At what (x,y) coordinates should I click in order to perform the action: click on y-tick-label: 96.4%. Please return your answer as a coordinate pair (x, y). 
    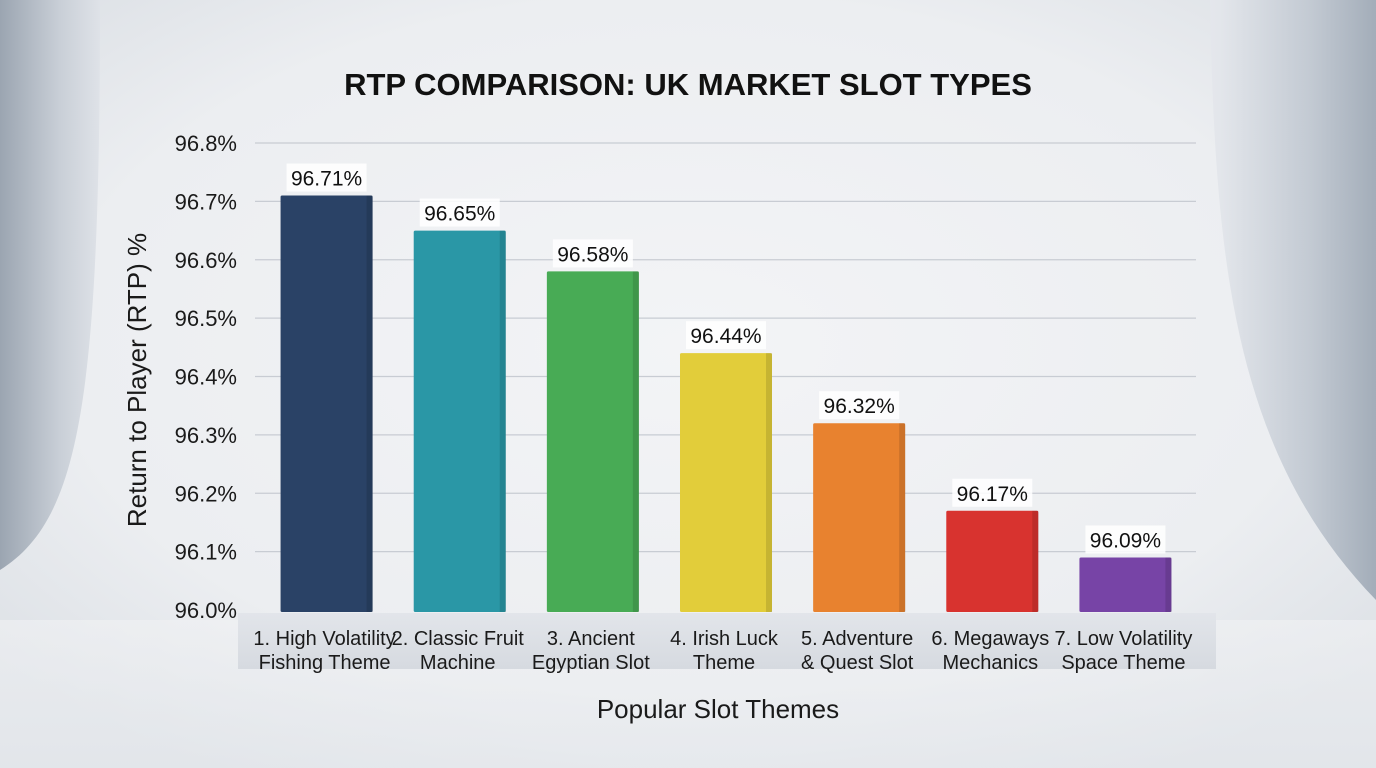
    Looking at the image, I should click on (206, 377).